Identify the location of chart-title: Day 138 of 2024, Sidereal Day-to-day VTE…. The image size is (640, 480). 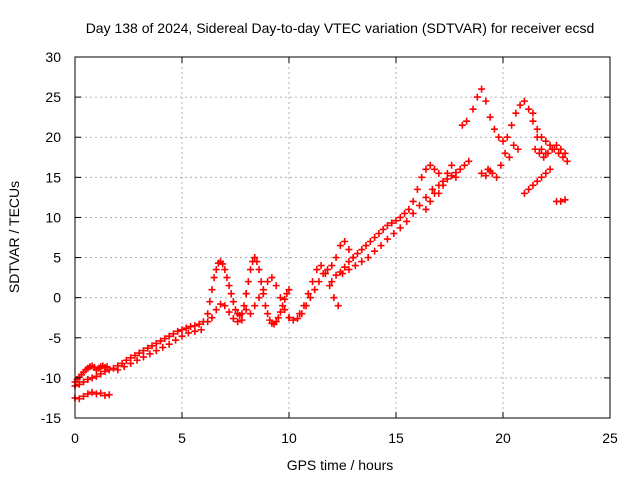
(340, 28).